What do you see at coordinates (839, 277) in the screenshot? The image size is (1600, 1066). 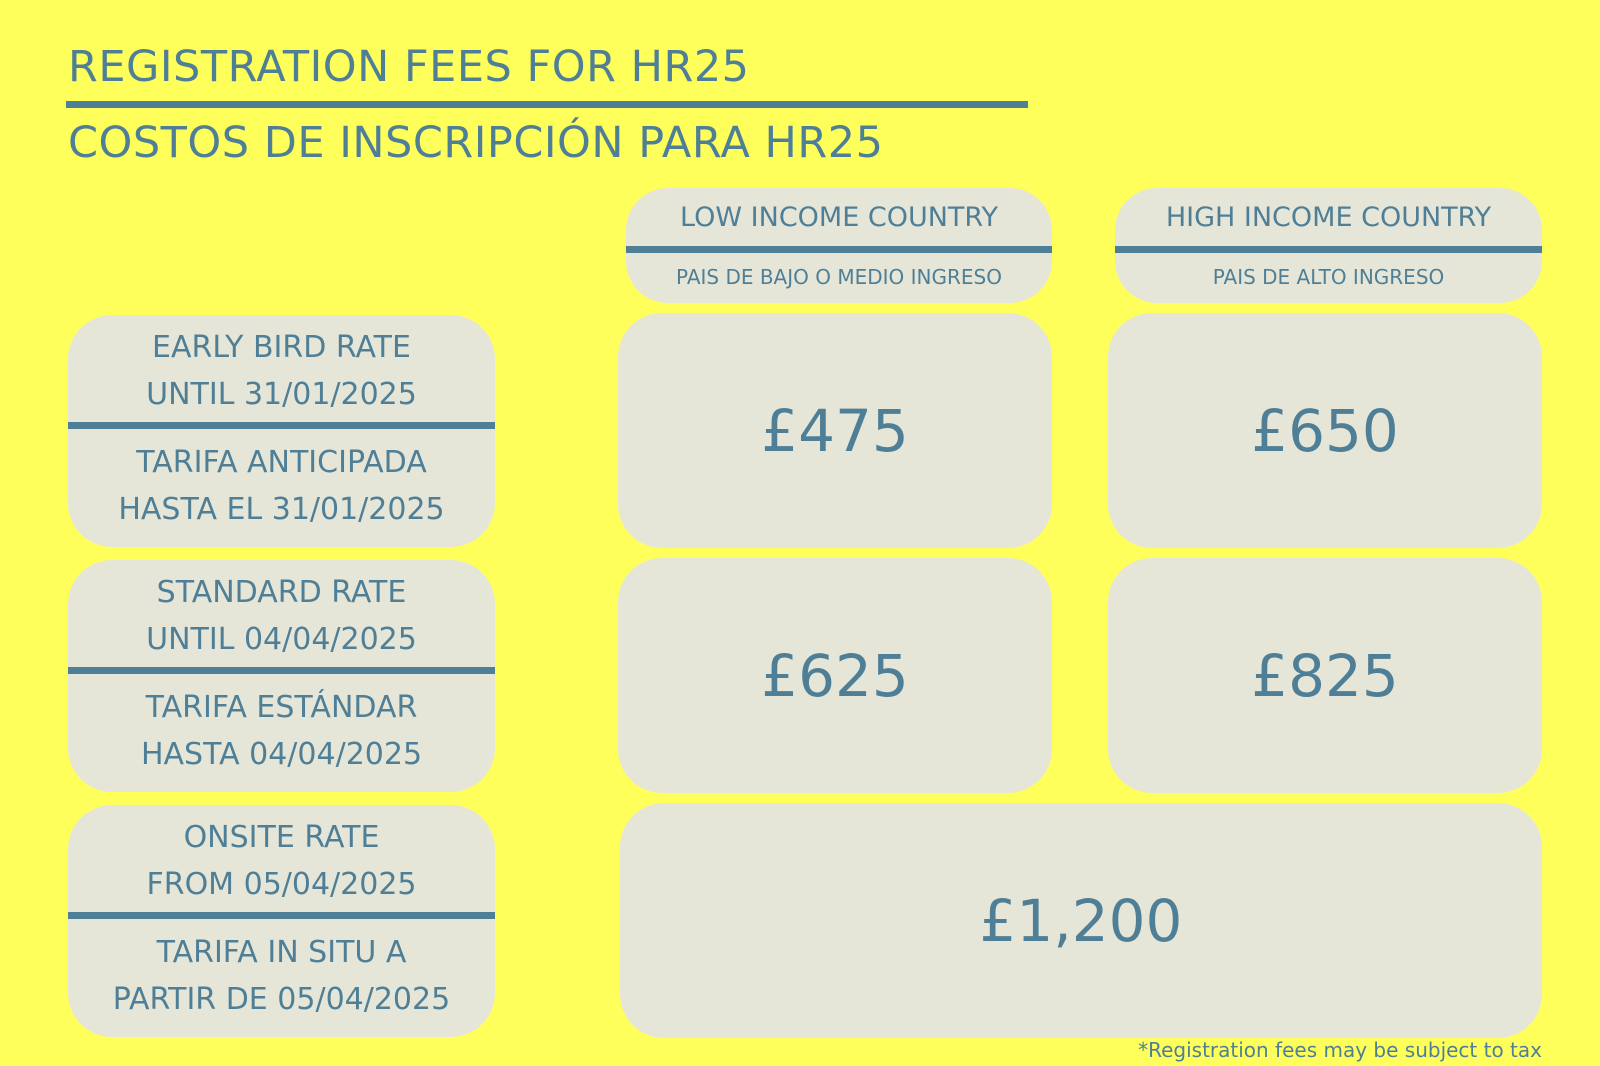 I see `column-header-spanish: PAIS DE BAJO O MEDIO INGRESO` at bounding box center [839, 277].